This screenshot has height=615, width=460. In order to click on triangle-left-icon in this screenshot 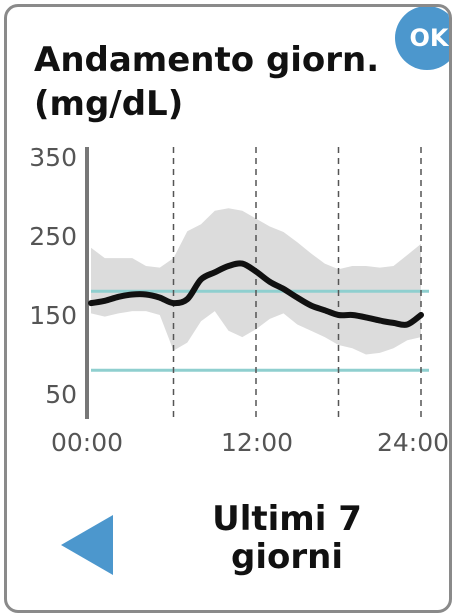, I will do `click(89, 545)`.